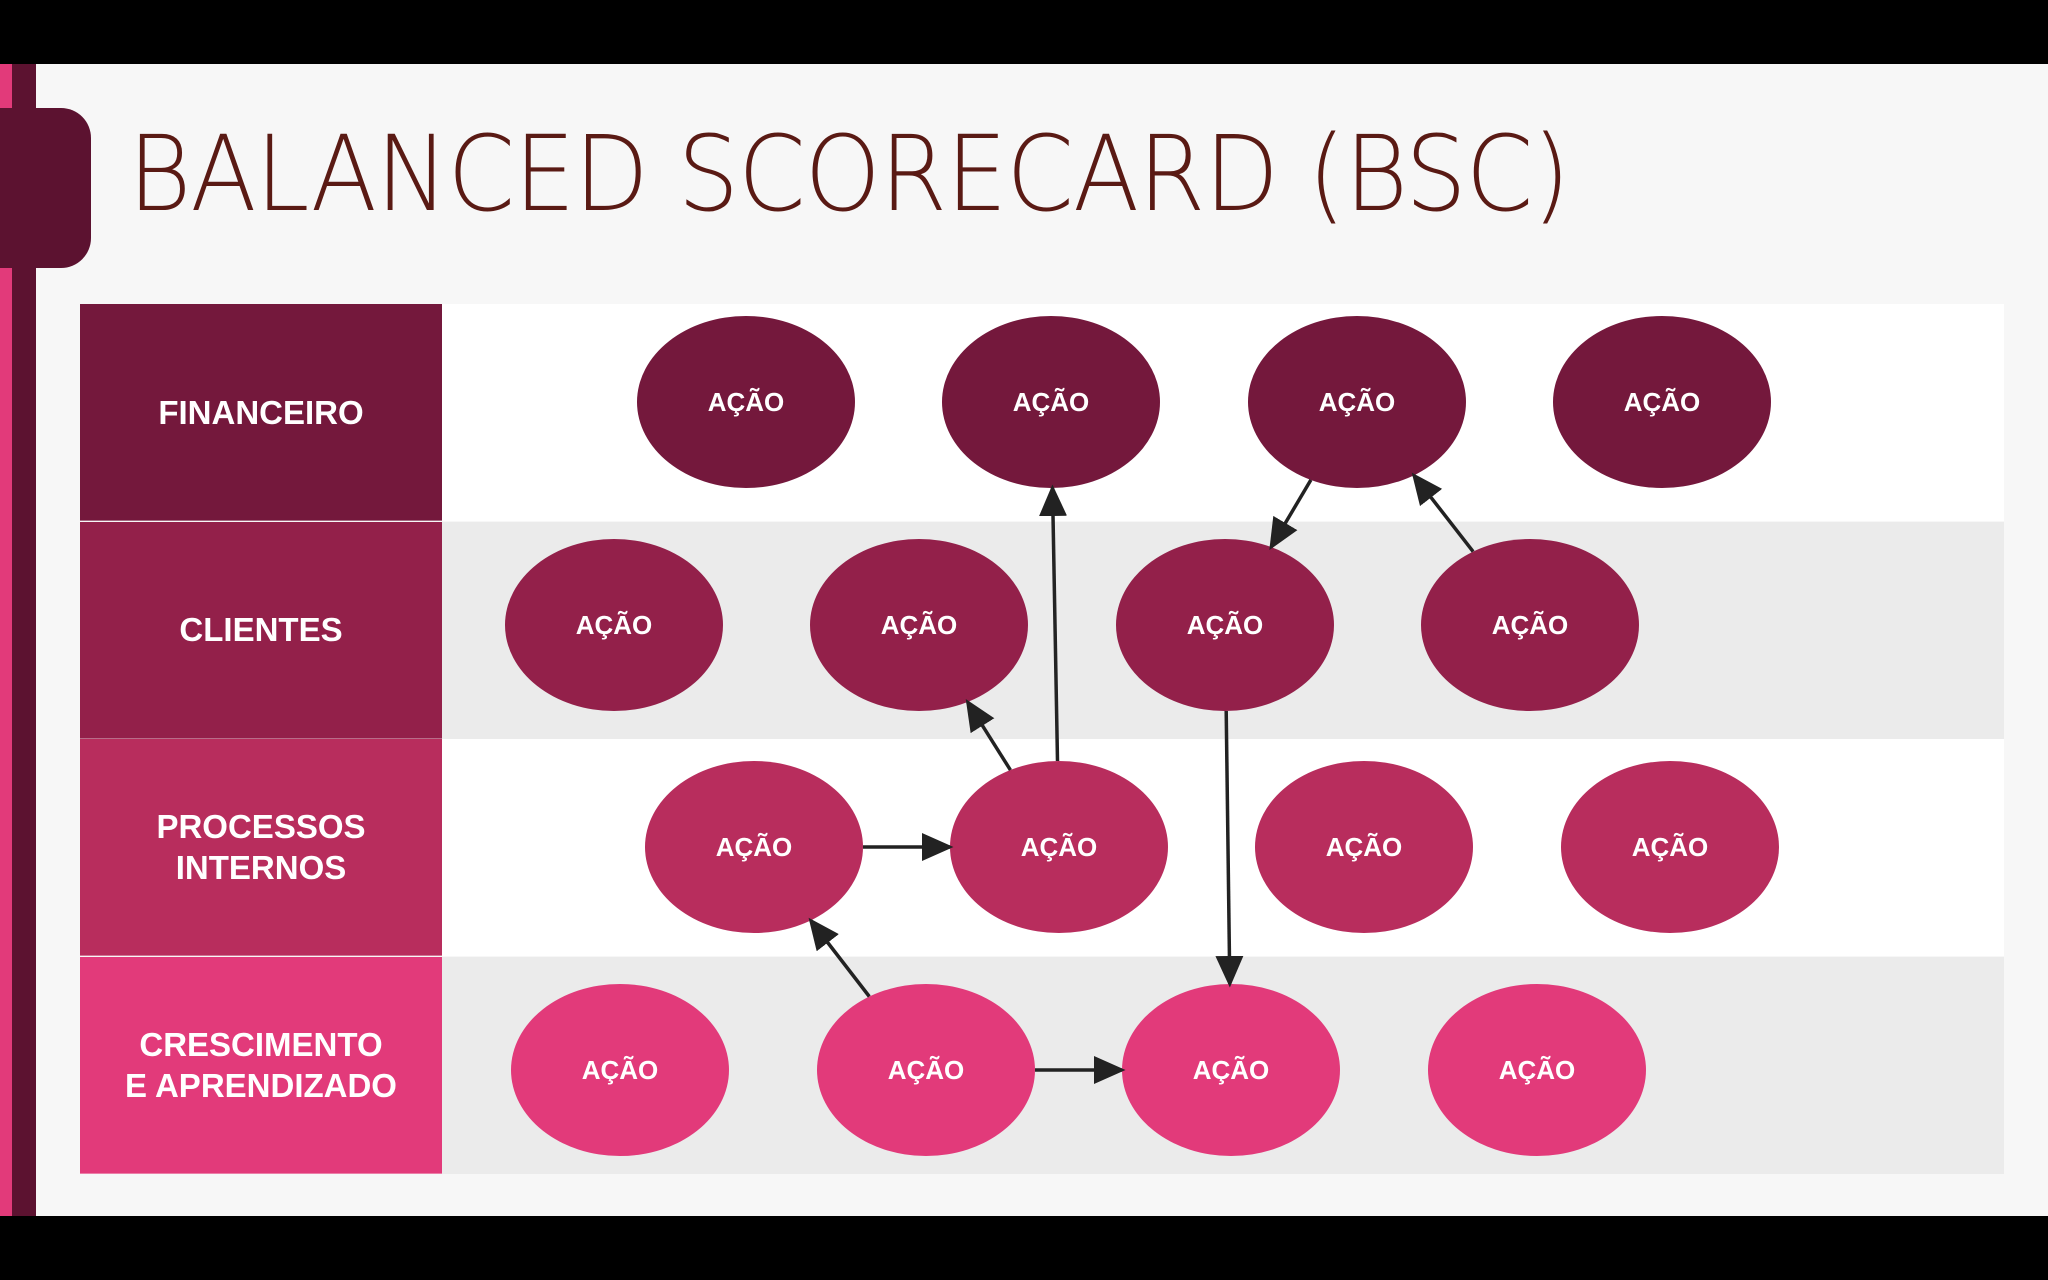  I want to click on action-node-g3: AÇÃO, so click(1231, 1070).